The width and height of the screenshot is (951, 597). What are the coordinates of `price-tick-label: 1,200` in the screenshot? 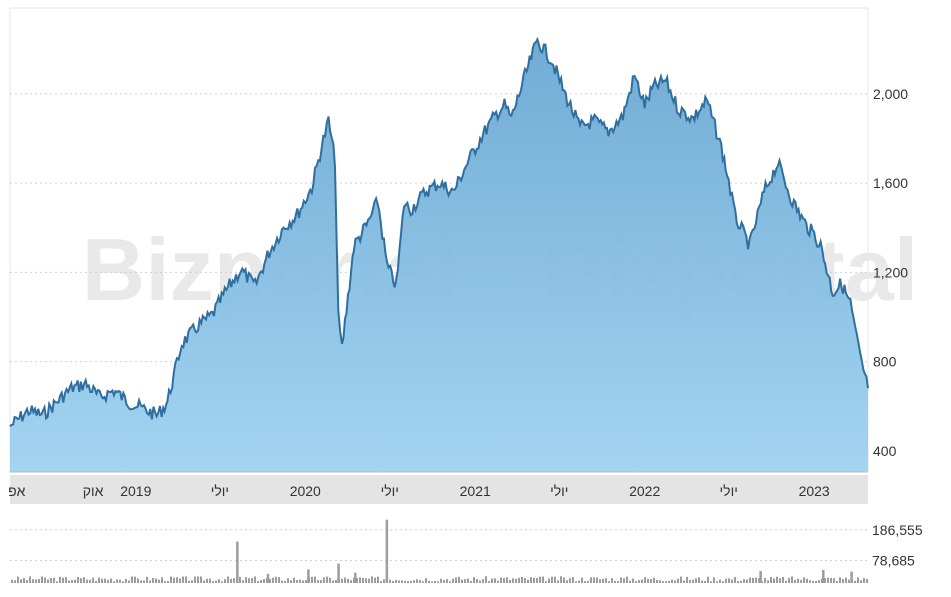 It's located at (890, 272).